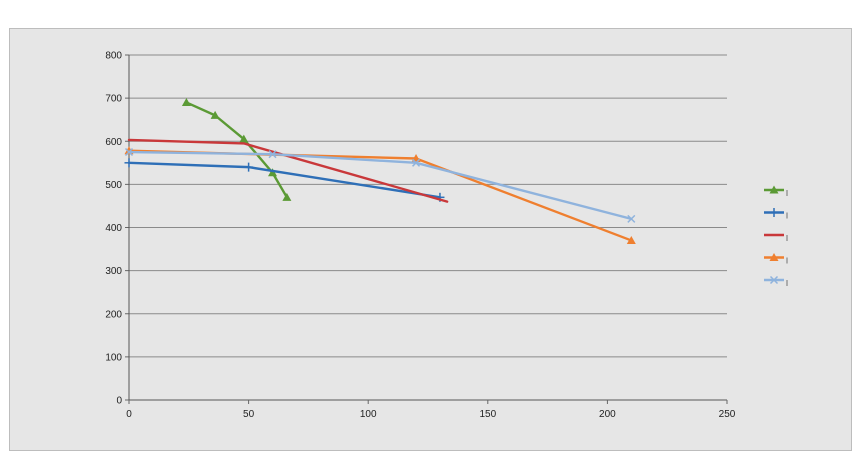 The height and width of the screenshot is (468, 864). I want to click on y-tick-label: 400, so click(113, 228).